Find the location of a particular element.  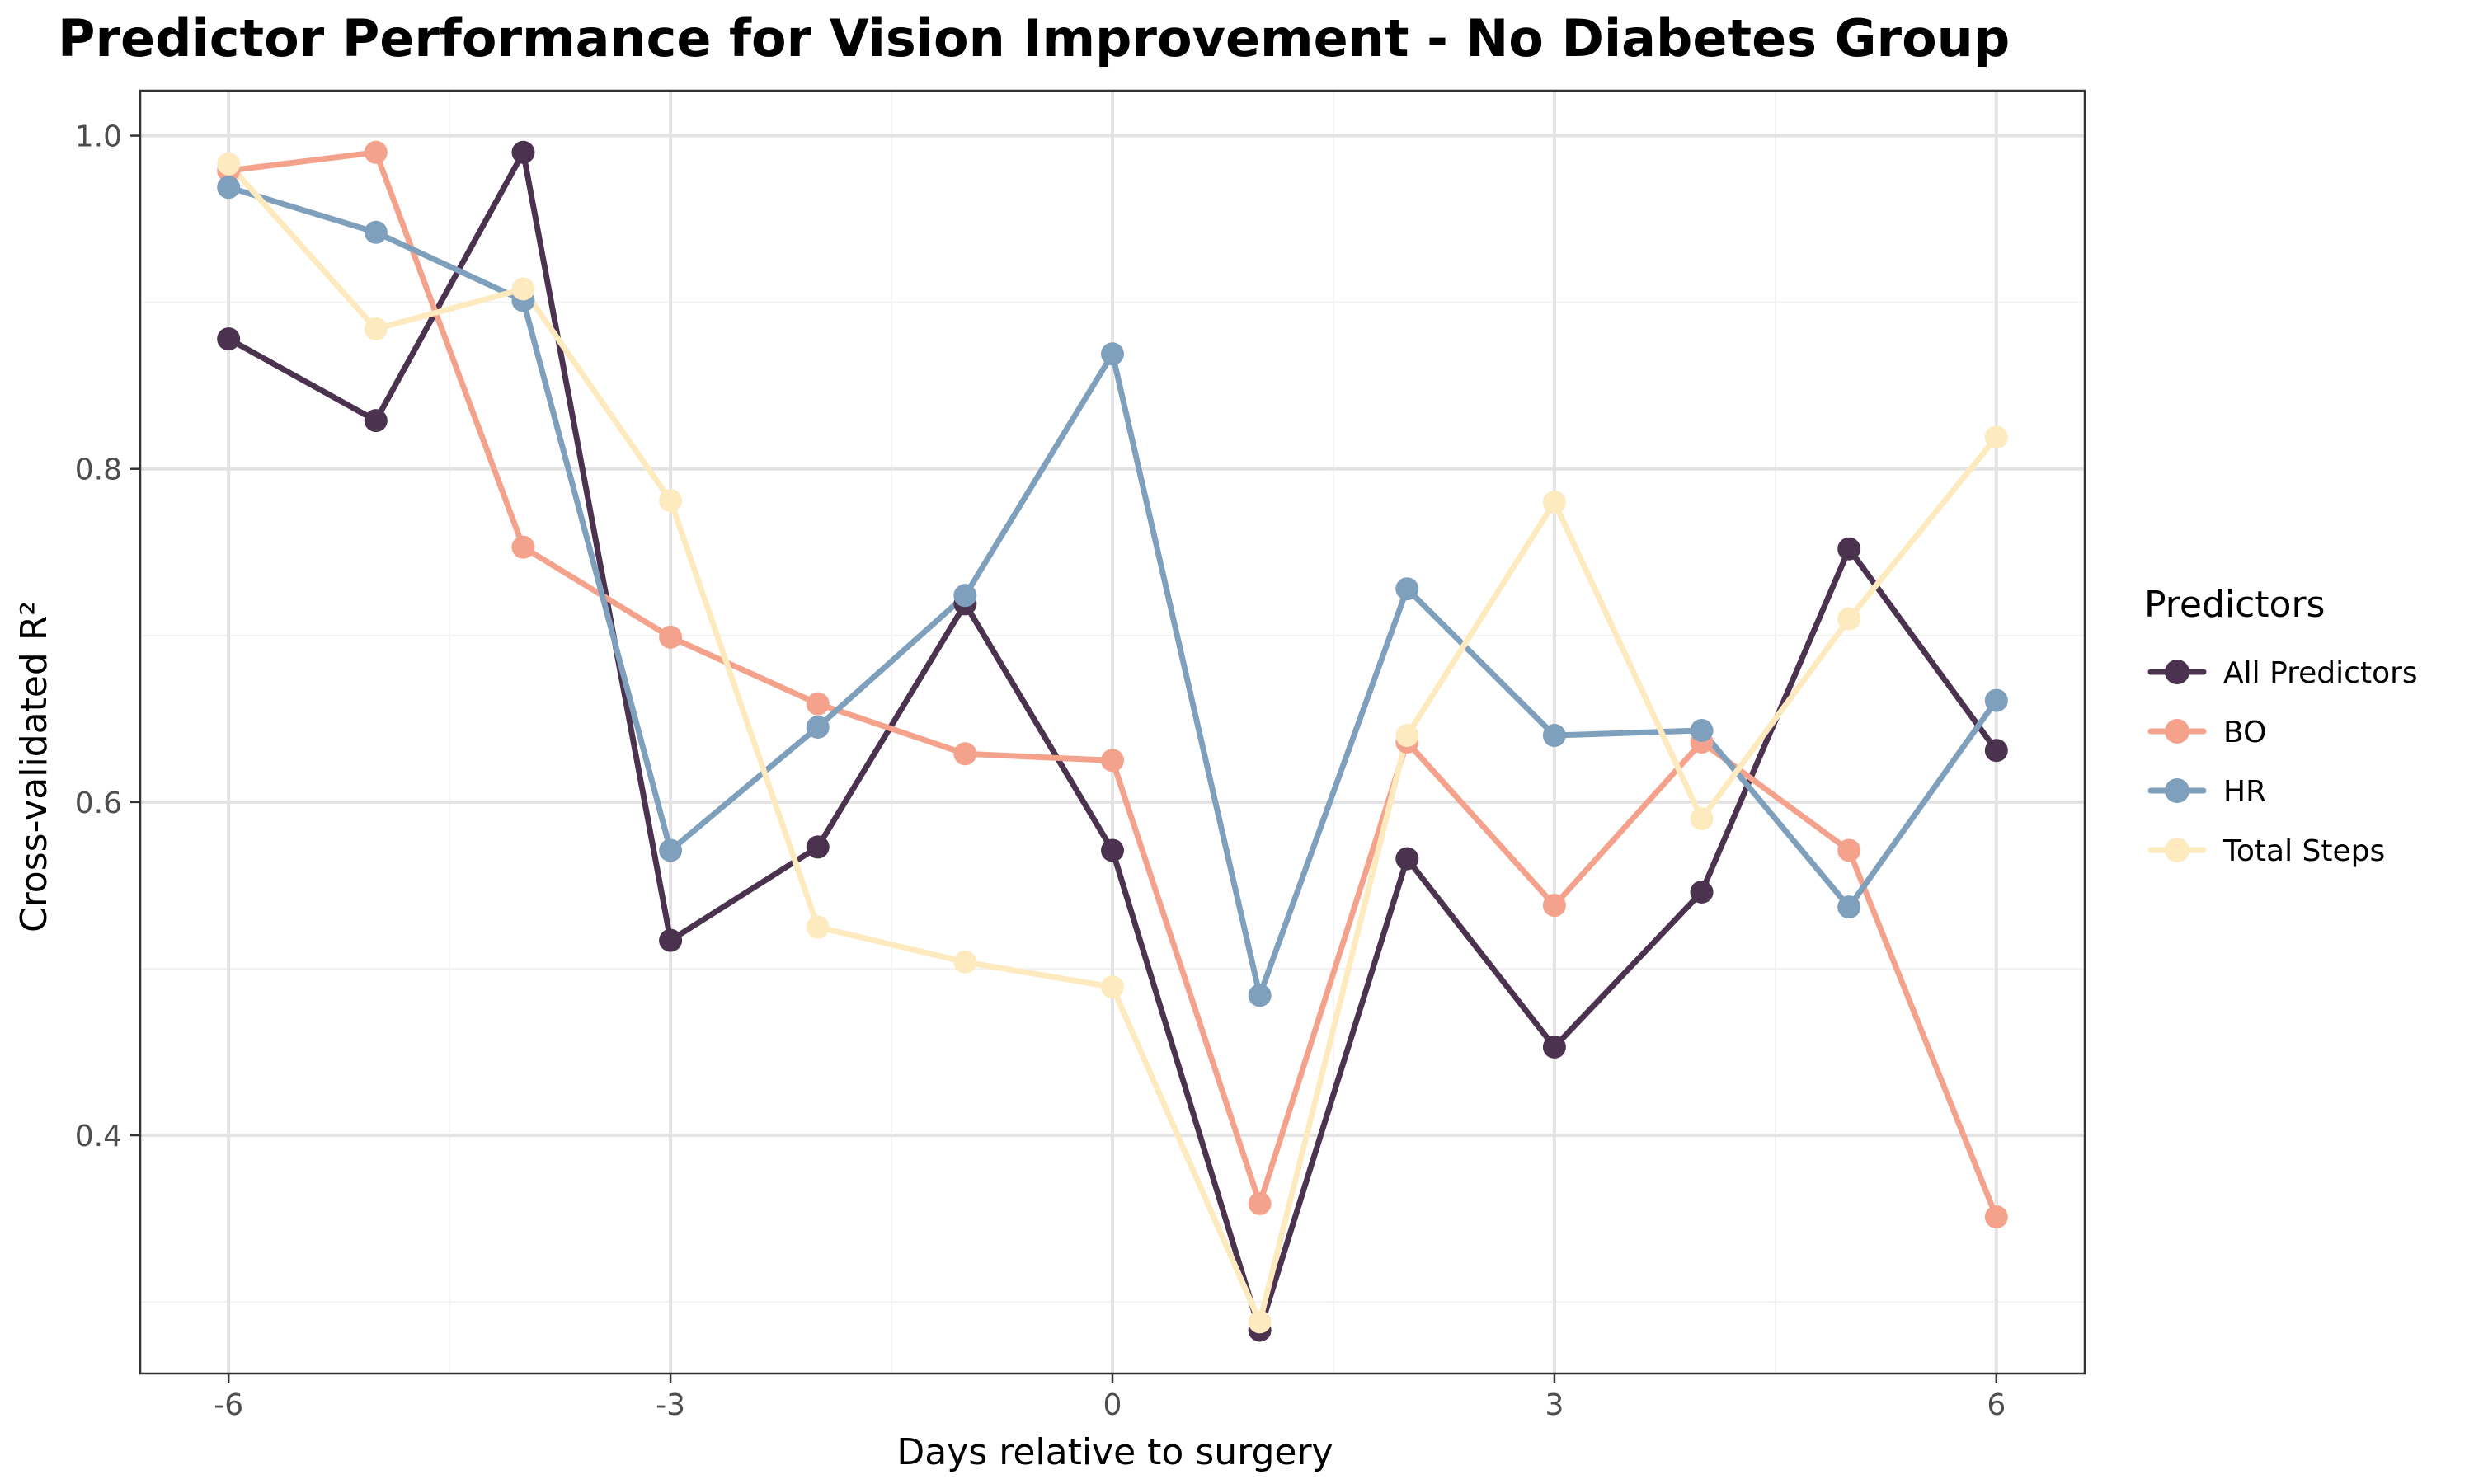

legend-items: All Predictors BO HR Total Steps is located at coordinates (2282, 762).